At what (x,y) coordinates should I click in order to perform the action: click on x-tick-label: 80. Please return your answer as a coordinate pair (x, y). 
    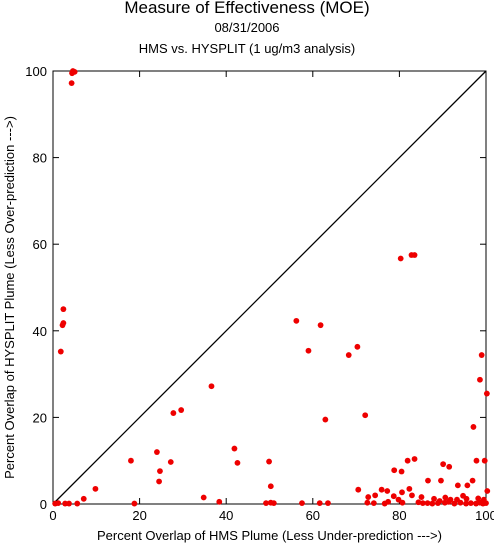
    Looking at the image, I should click on (399, 515).